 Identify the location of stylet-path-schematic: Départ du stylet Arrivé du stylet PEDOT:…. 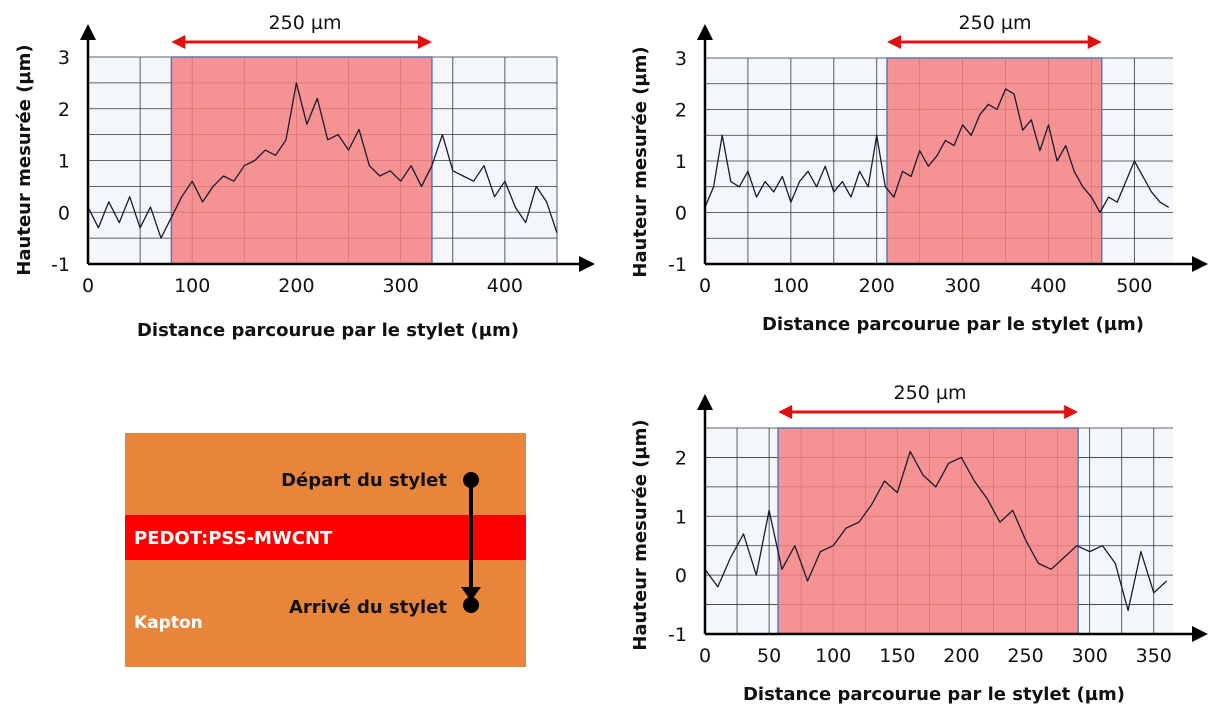
(325, 550).